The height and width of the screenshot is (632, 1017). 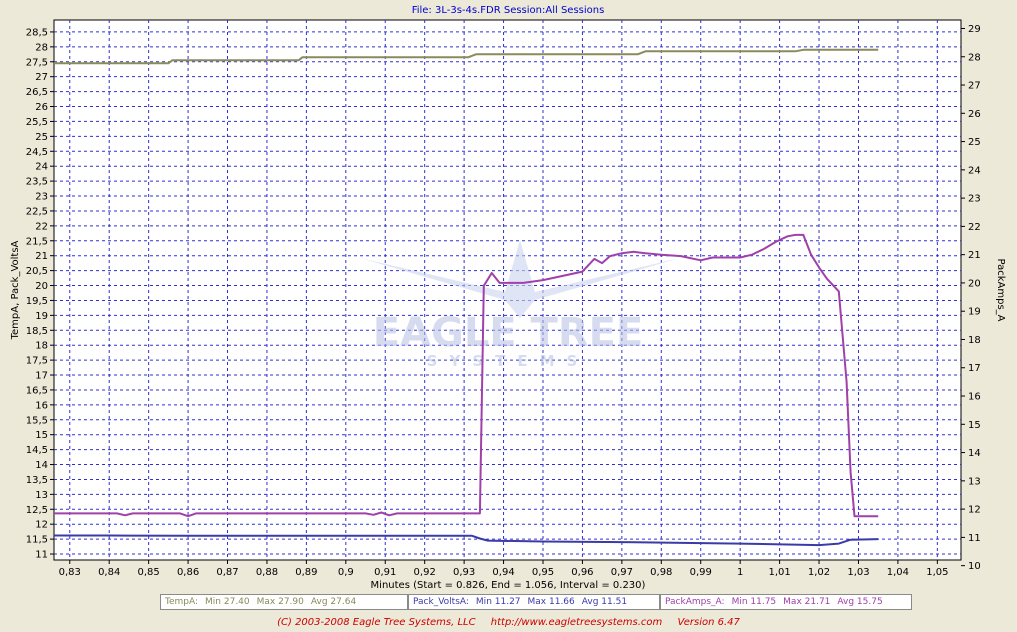 I want to click on legend-min: Min 11.75, so click(x=754, y=602).